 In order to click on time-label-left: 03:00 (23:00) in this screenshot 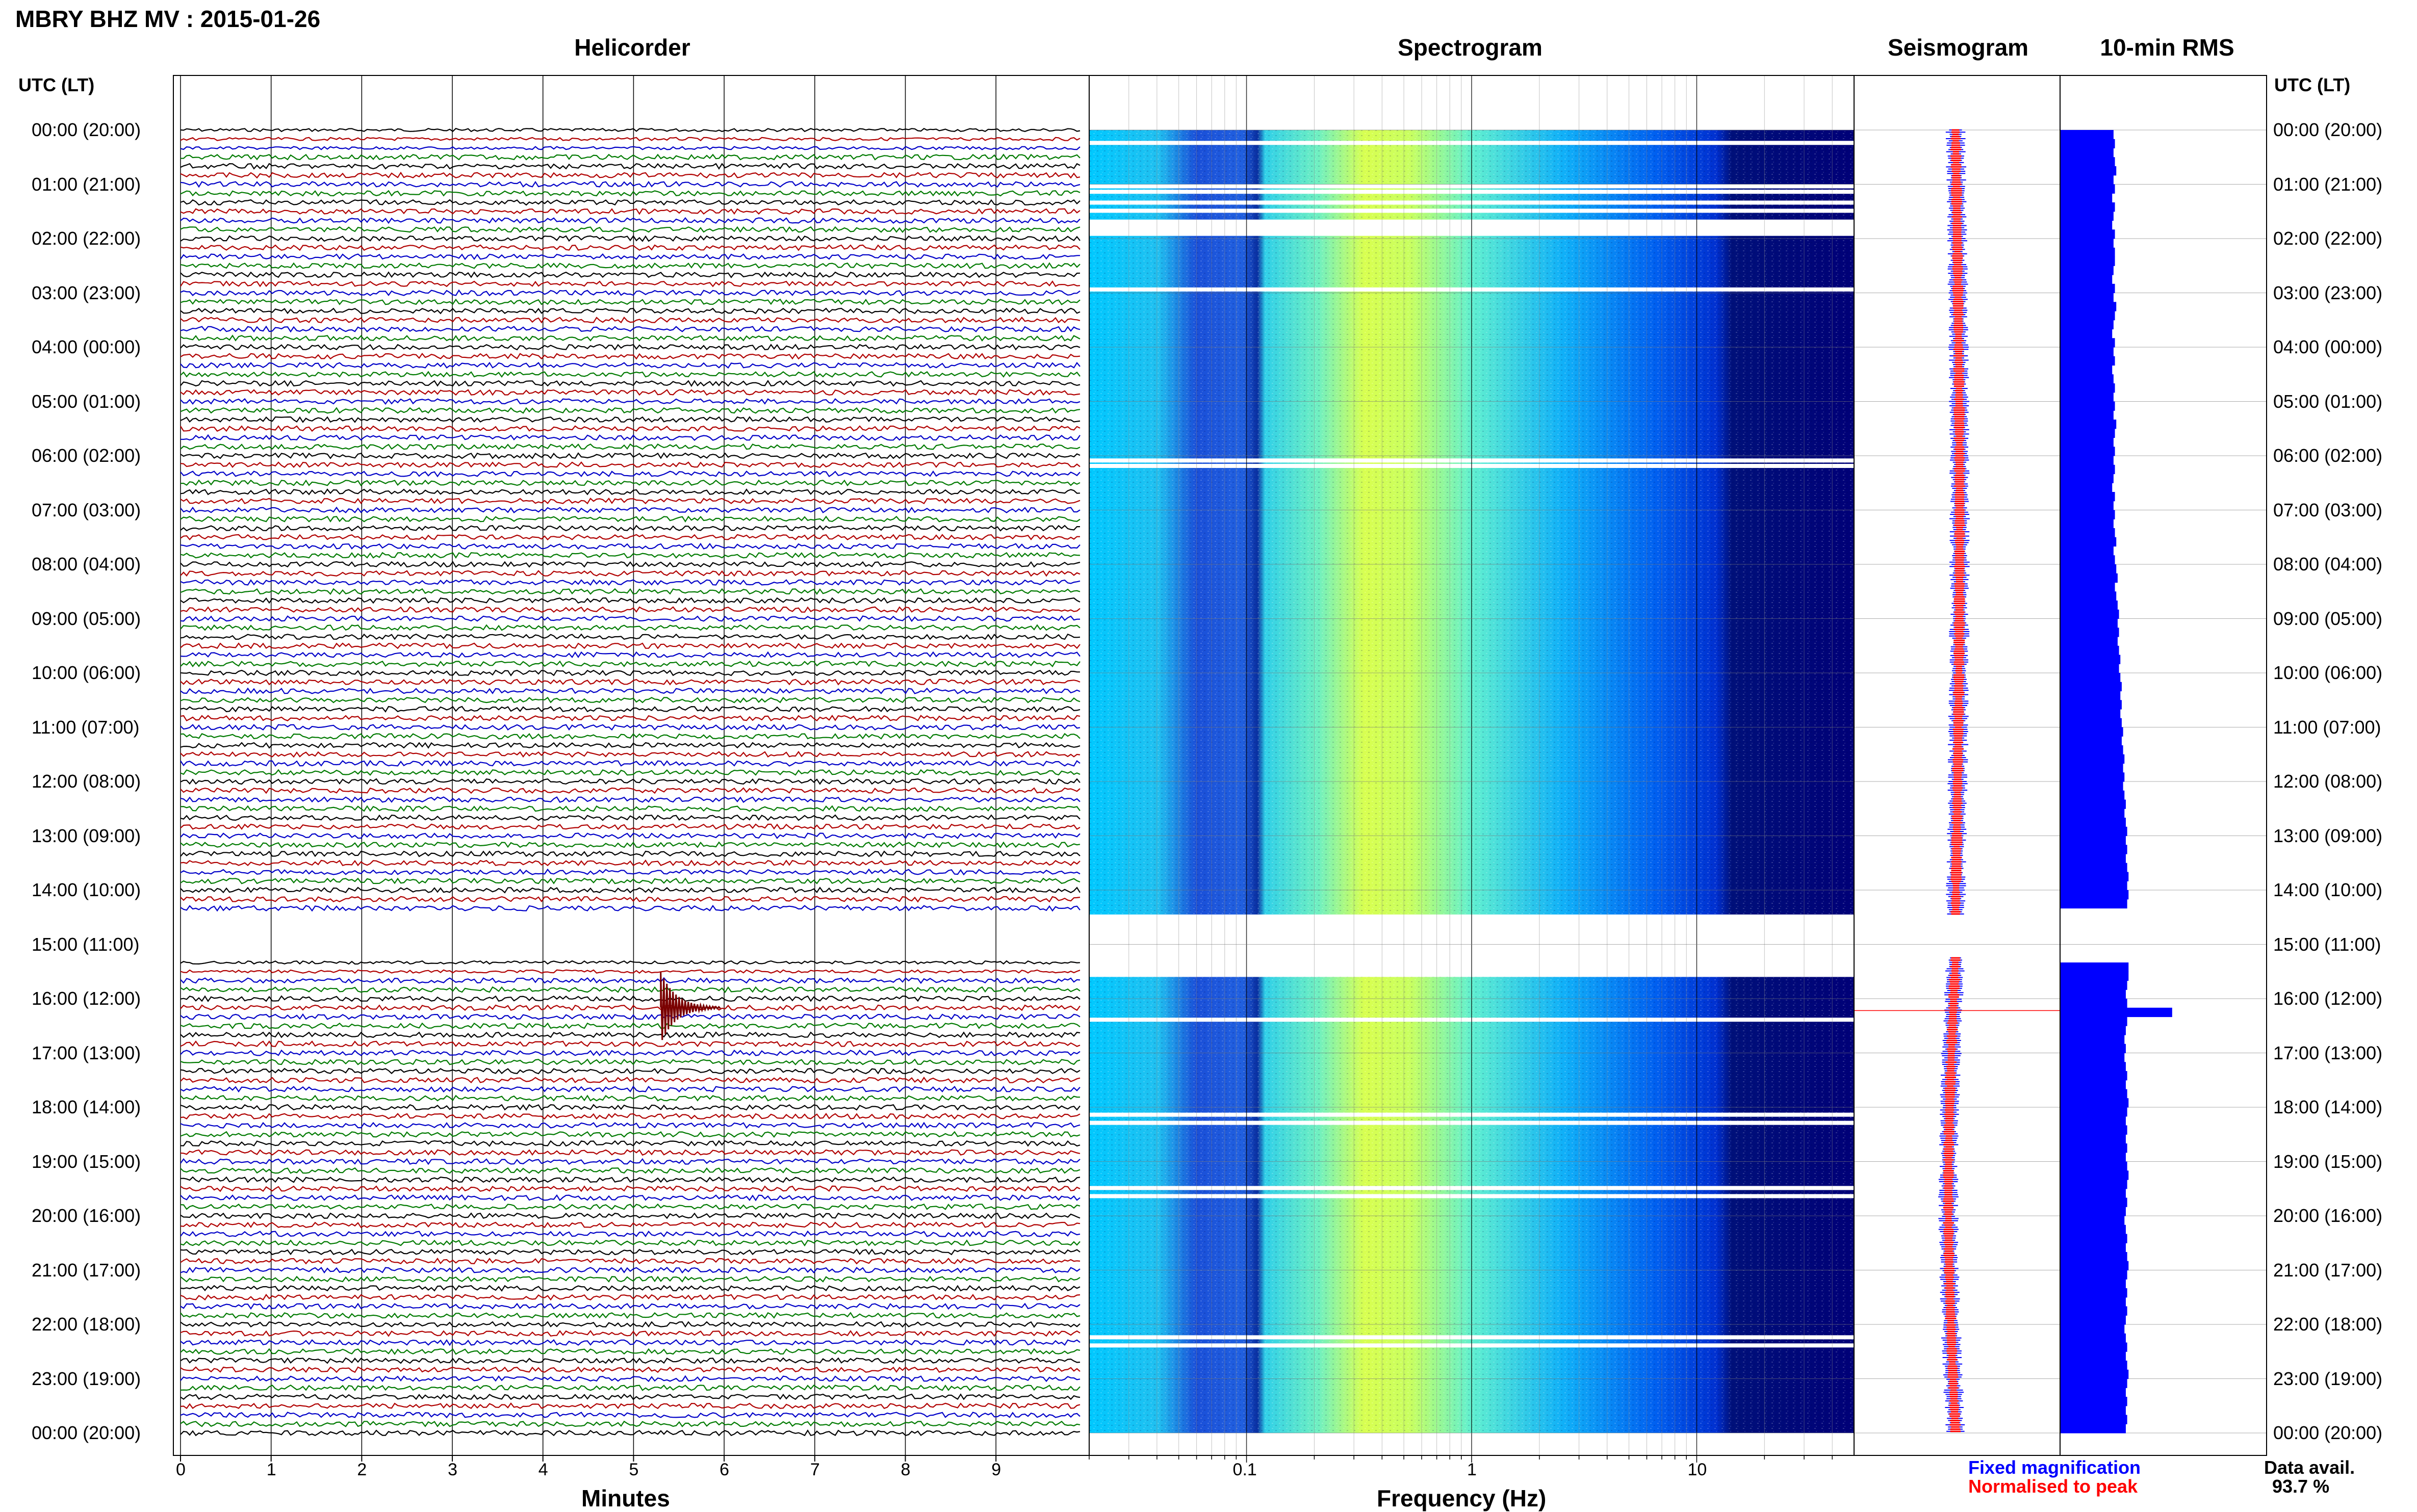, I will do `click(86, 292)`.